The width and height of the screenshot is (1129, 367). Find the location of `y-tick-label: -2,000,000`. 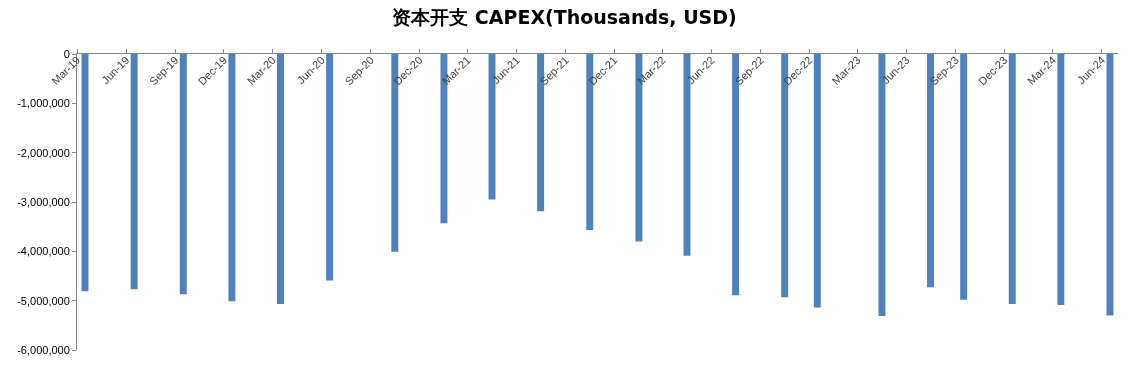

y-tick-label: -2,000,000 is located at coordinates (43, 152).